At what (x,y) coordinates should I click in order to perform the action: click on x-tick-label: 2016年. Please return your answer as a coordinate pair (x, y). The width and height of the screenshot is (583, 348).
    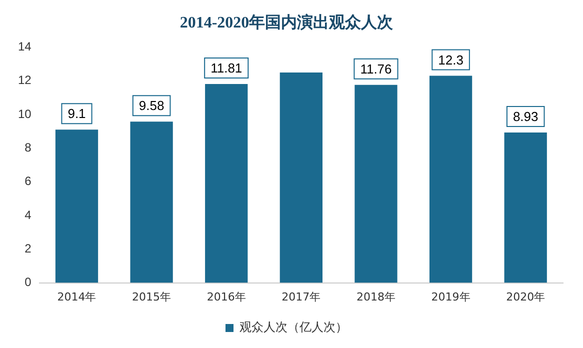
    Looking at the image, I should click on (226, 297).